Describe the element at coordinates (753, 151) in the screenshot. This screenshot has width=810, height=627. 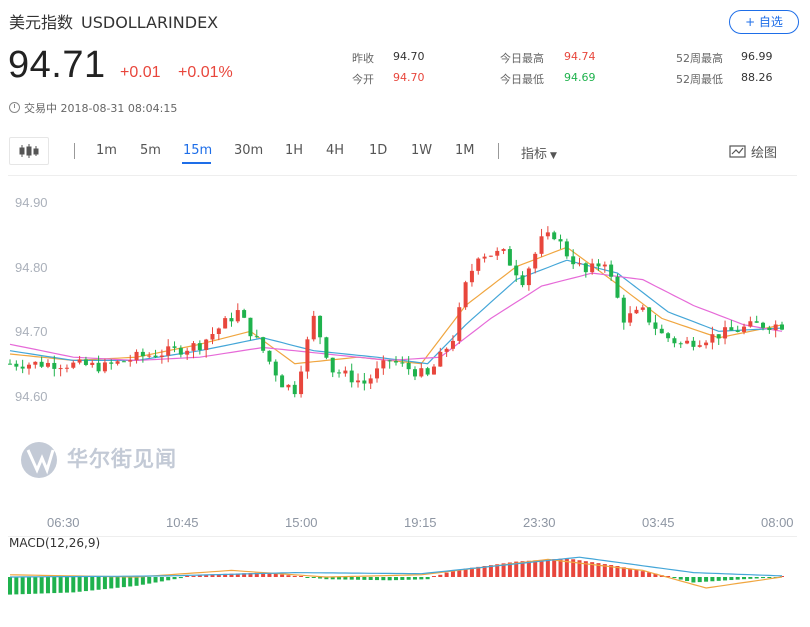
I see `draw-button: 绘图` at that location.